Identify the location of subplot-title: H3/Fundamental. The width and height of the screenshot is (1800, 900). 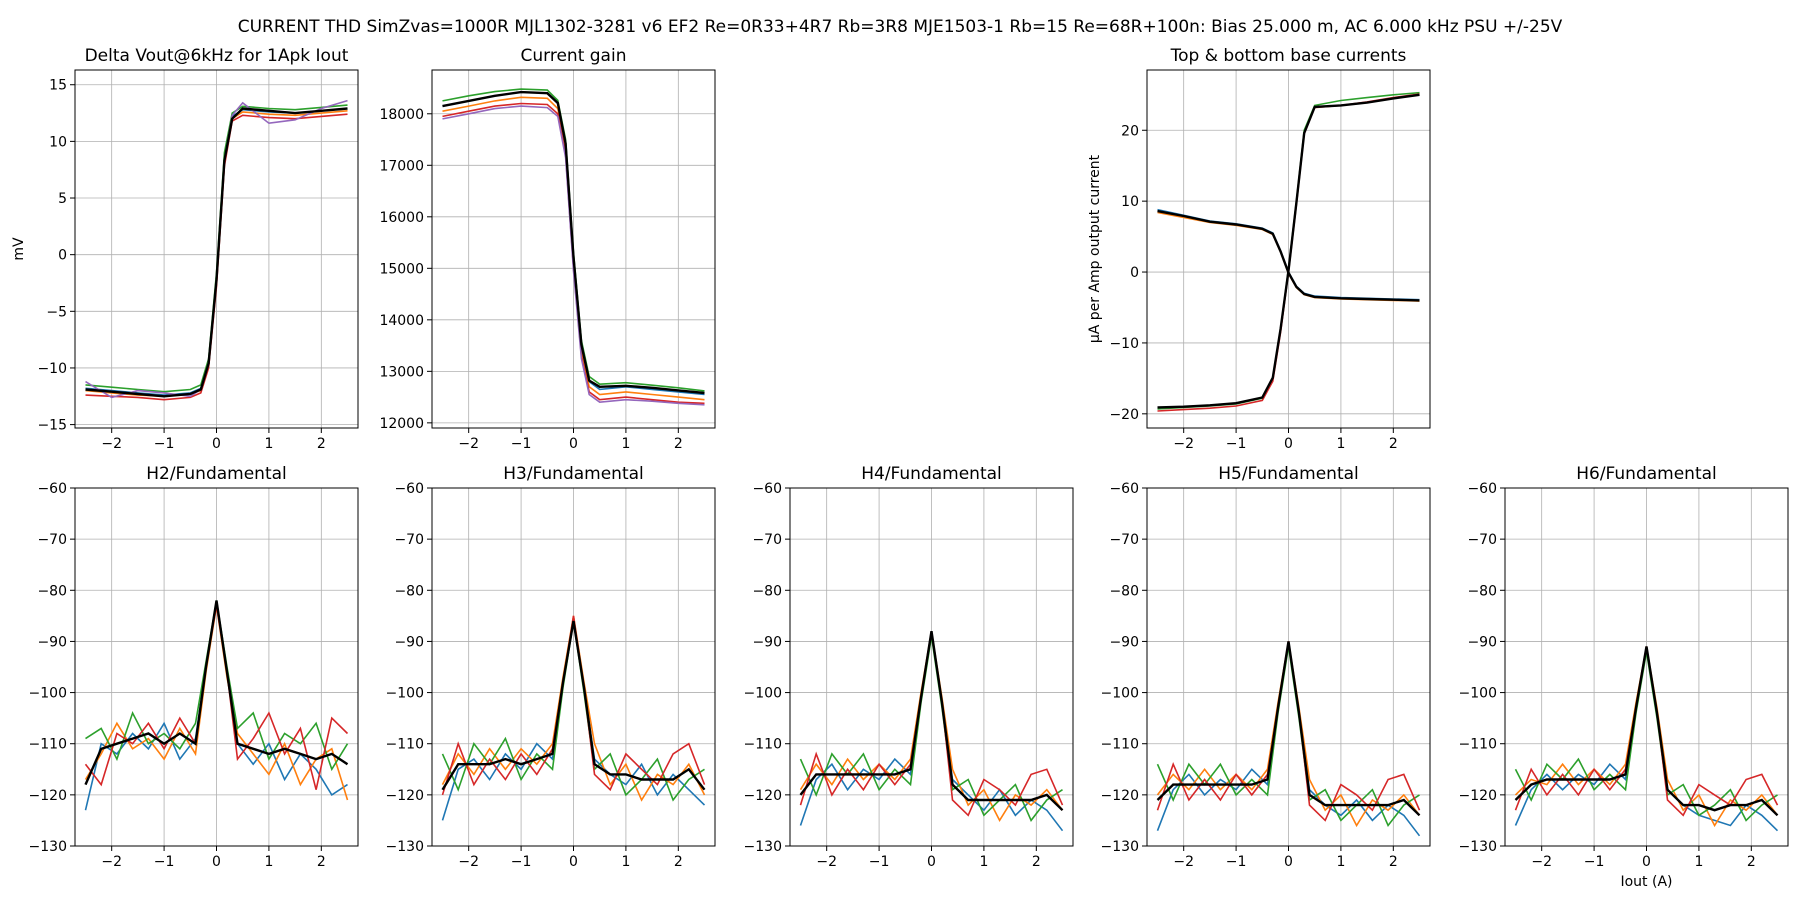
(573, 474).